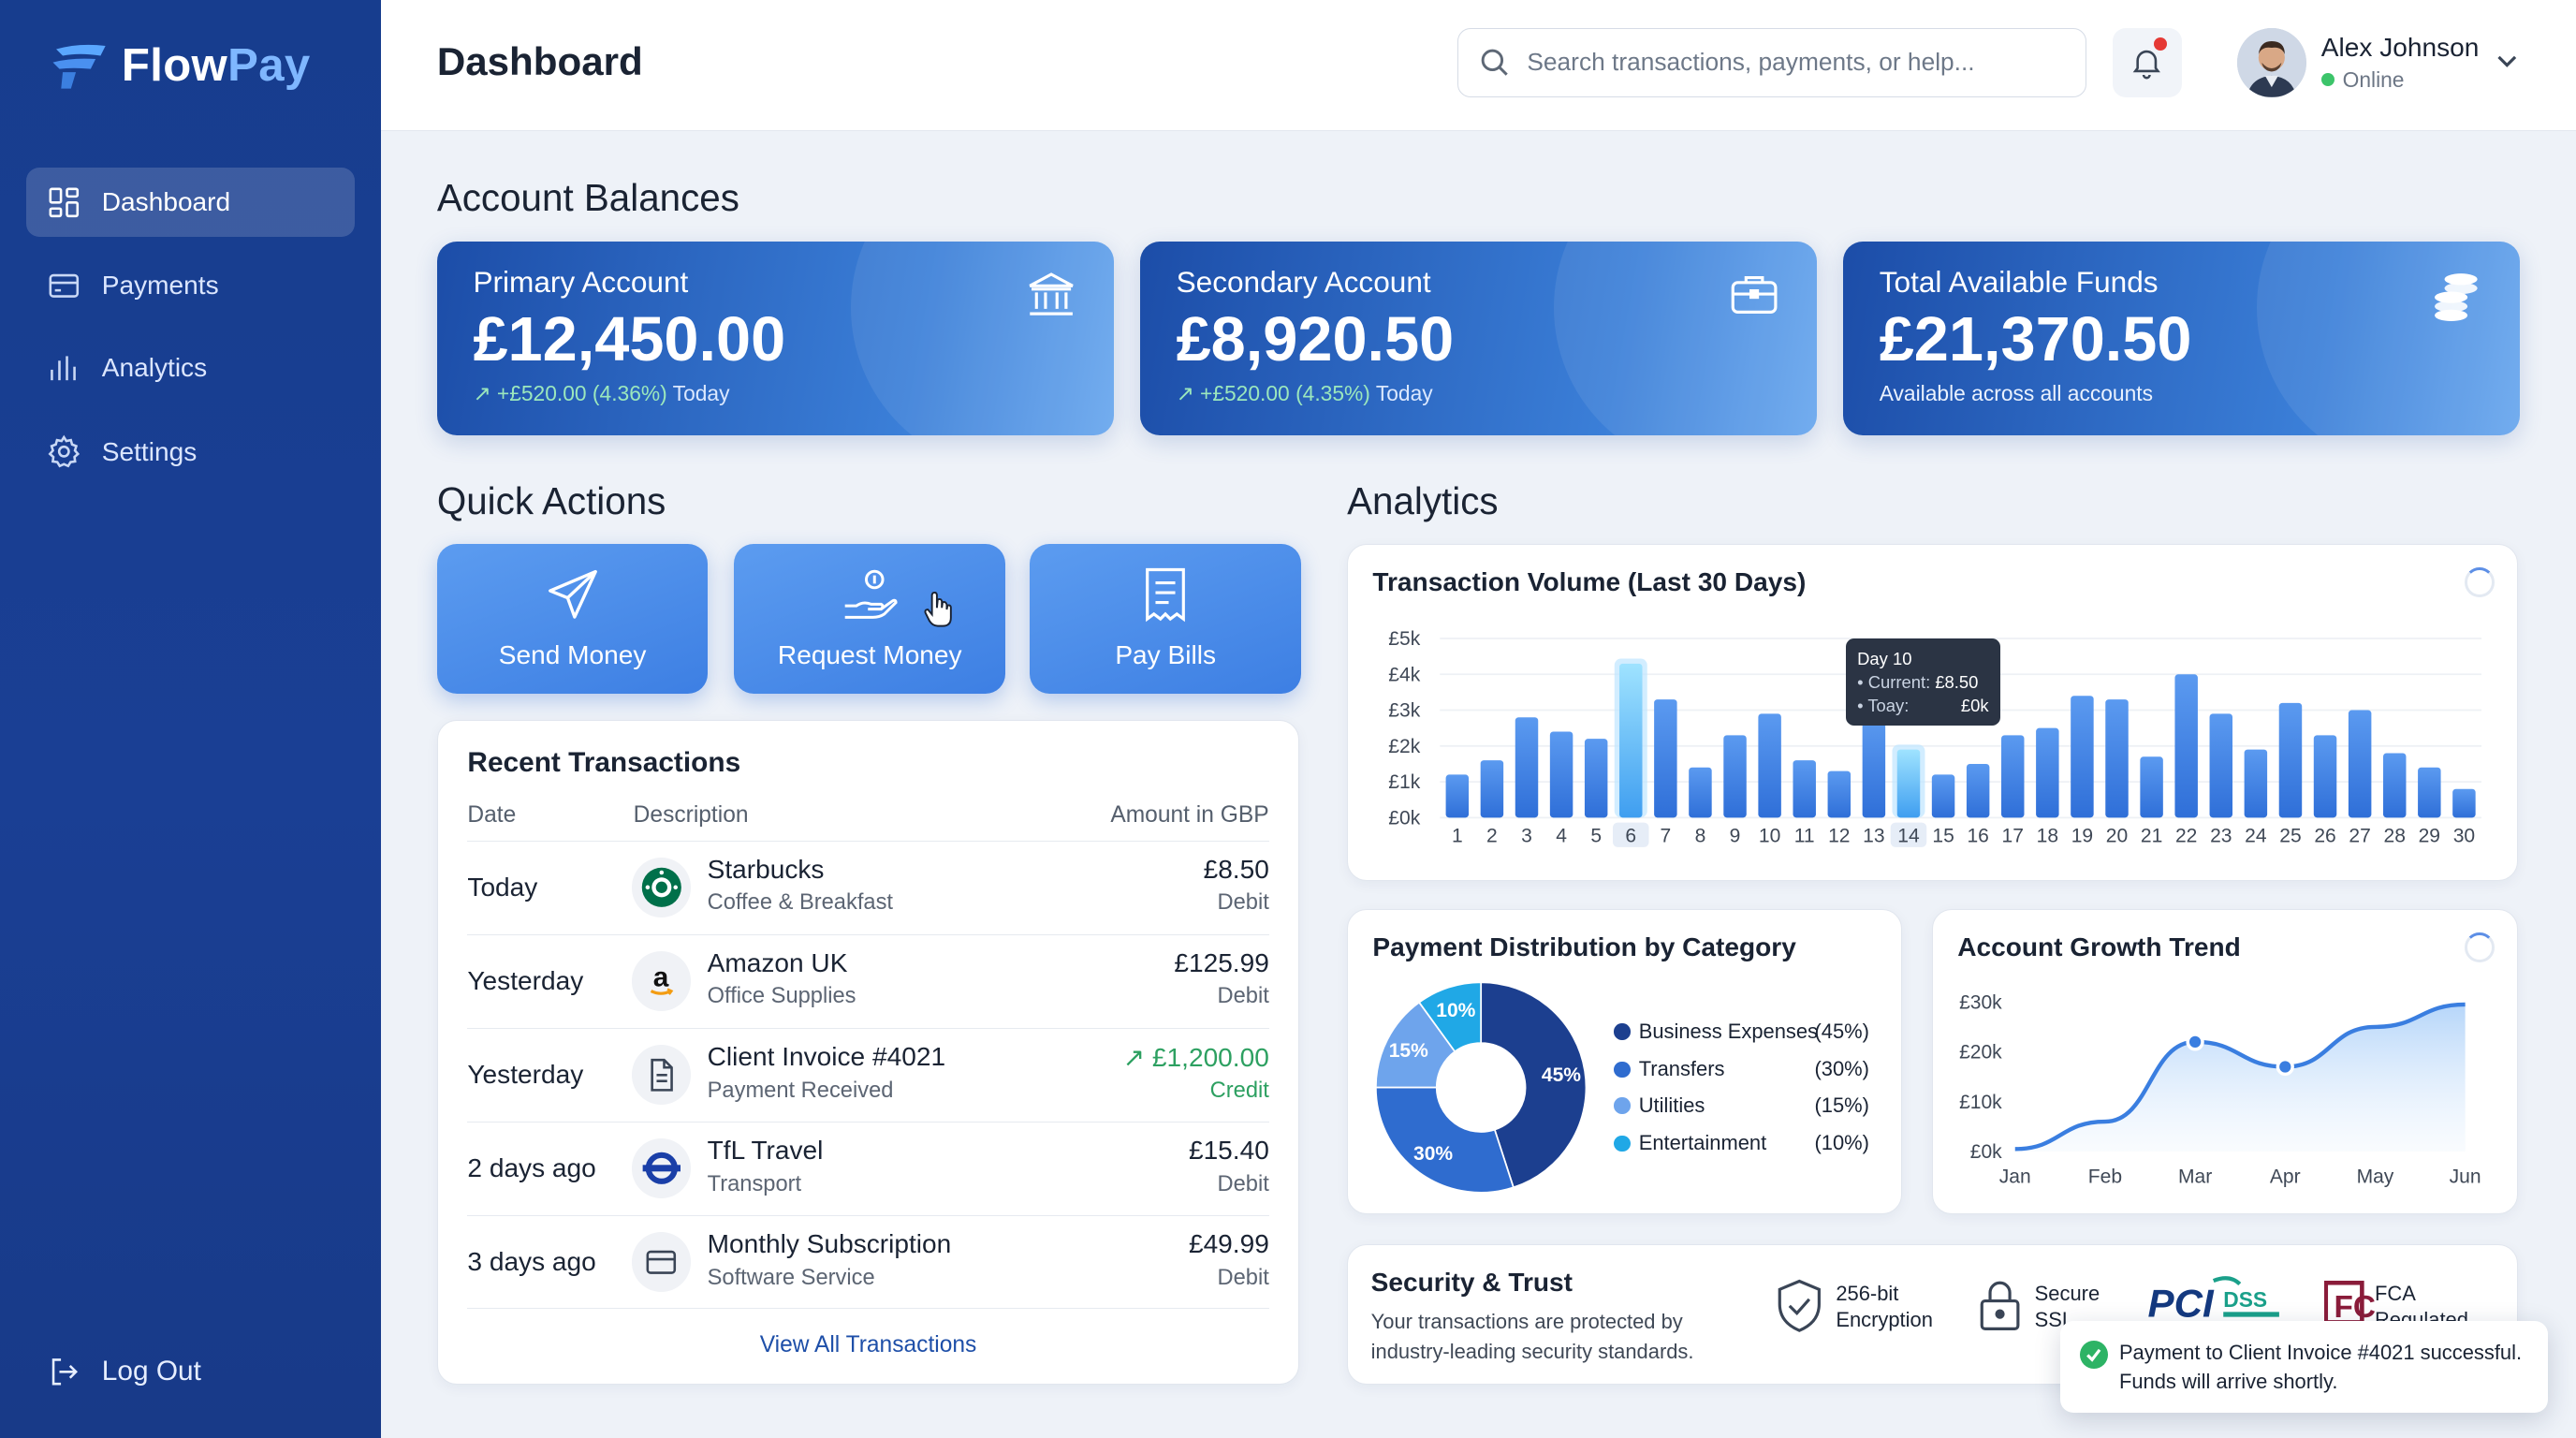  Describe the element at coordinates (1867, 1294) in the screenshot. I see `badge-line1: 256-bit` at that location.